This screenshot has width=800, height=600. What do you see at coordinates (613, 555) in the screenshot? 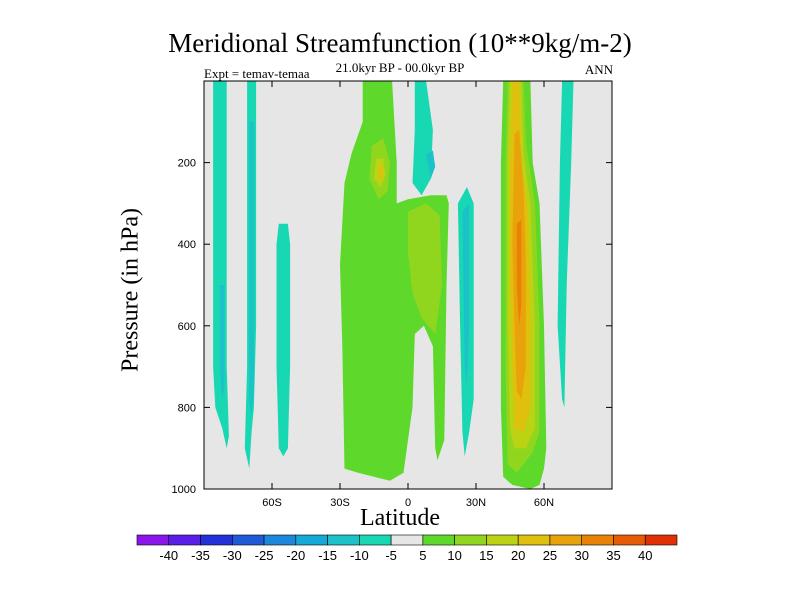
I see `colorbar-label: 35` at bounding box center [613, 555].